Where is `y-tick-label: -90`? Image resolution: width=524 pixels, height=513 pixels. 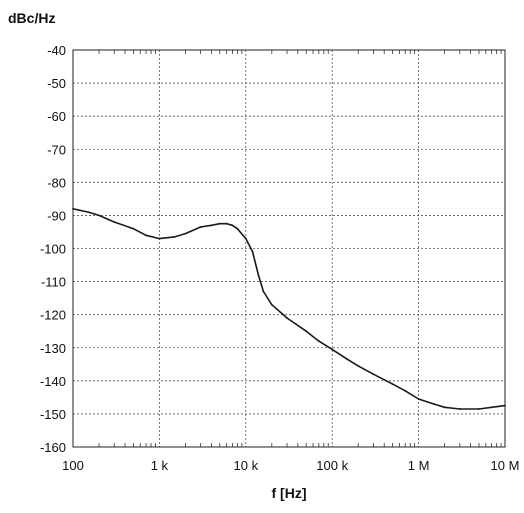 y-tick-label: -90 is located at coordinates (56, 215).